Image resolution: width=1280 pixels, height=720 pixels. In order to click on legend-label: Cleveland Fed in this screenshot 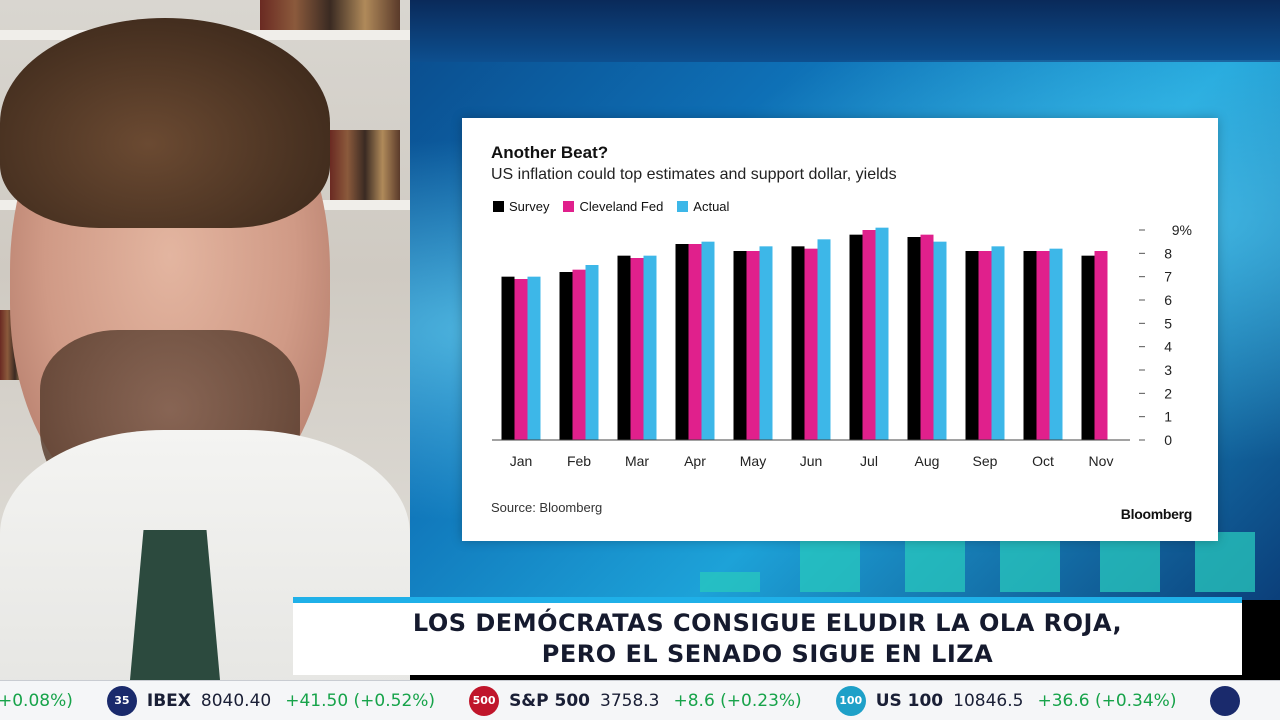, I will do `click(621, 206)`.